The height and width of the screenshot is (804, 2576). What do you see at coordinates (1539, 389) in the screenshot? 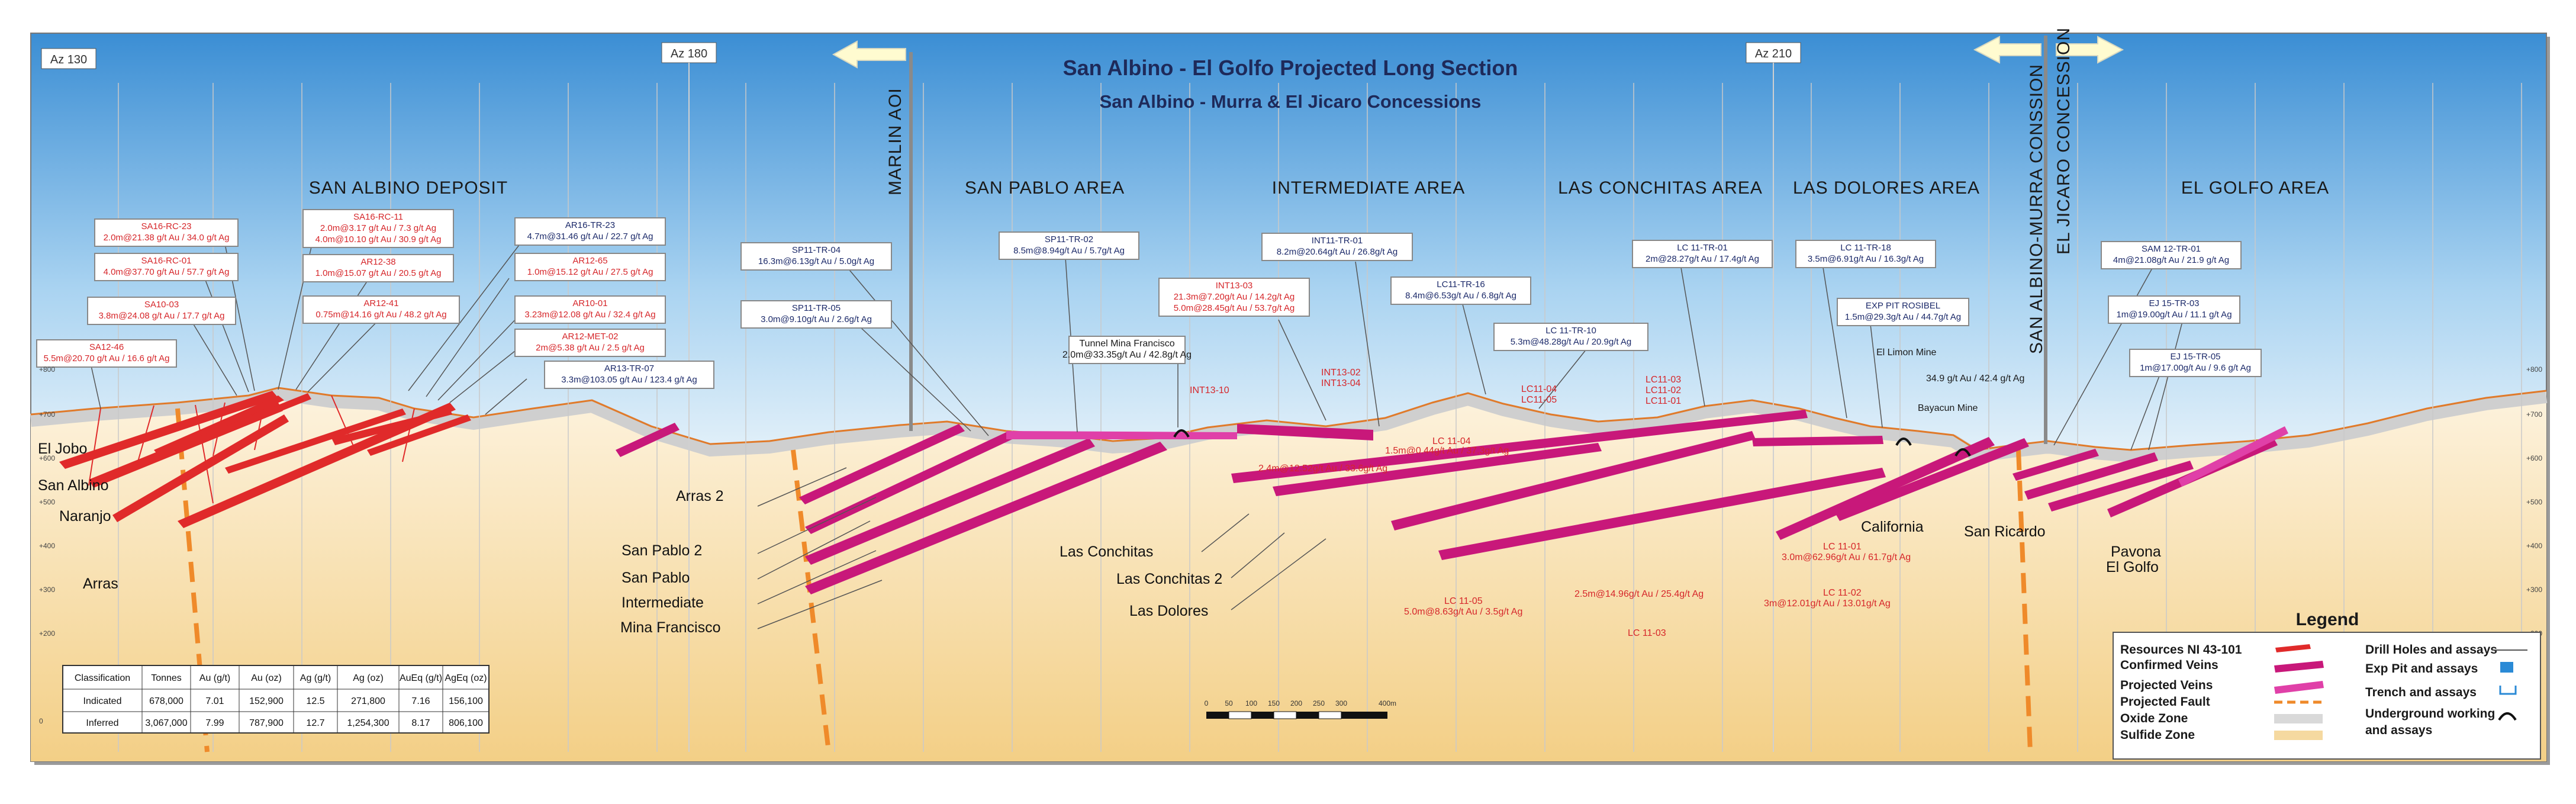
I see `label-lc11-04: LC11-04` at bounding box center [1539, 389].